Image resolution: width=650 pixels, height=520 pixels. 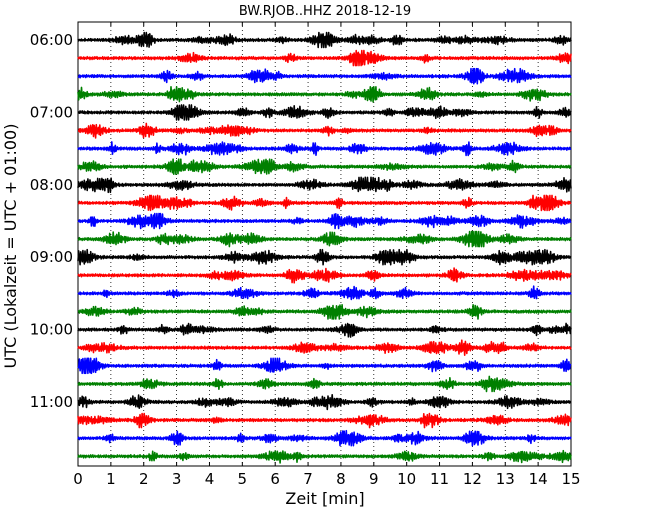 I want to click on x-axis-label: Zeit [min], so click(x=324, y=498).